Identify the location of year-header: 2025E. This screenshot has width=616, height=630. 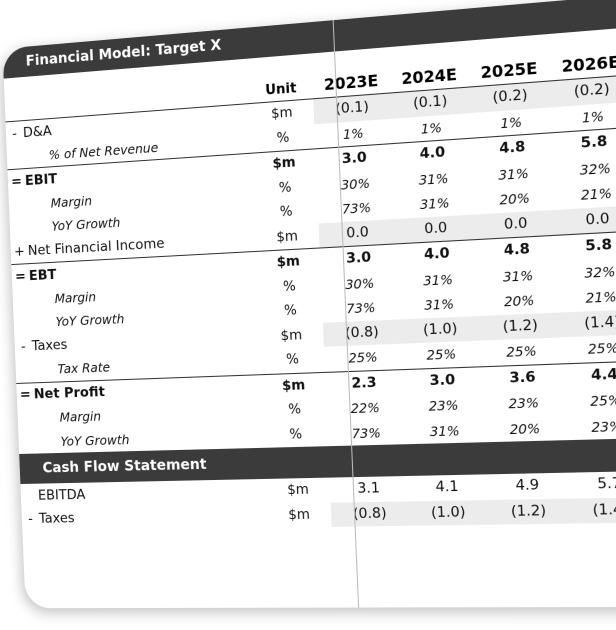
(509, 70).